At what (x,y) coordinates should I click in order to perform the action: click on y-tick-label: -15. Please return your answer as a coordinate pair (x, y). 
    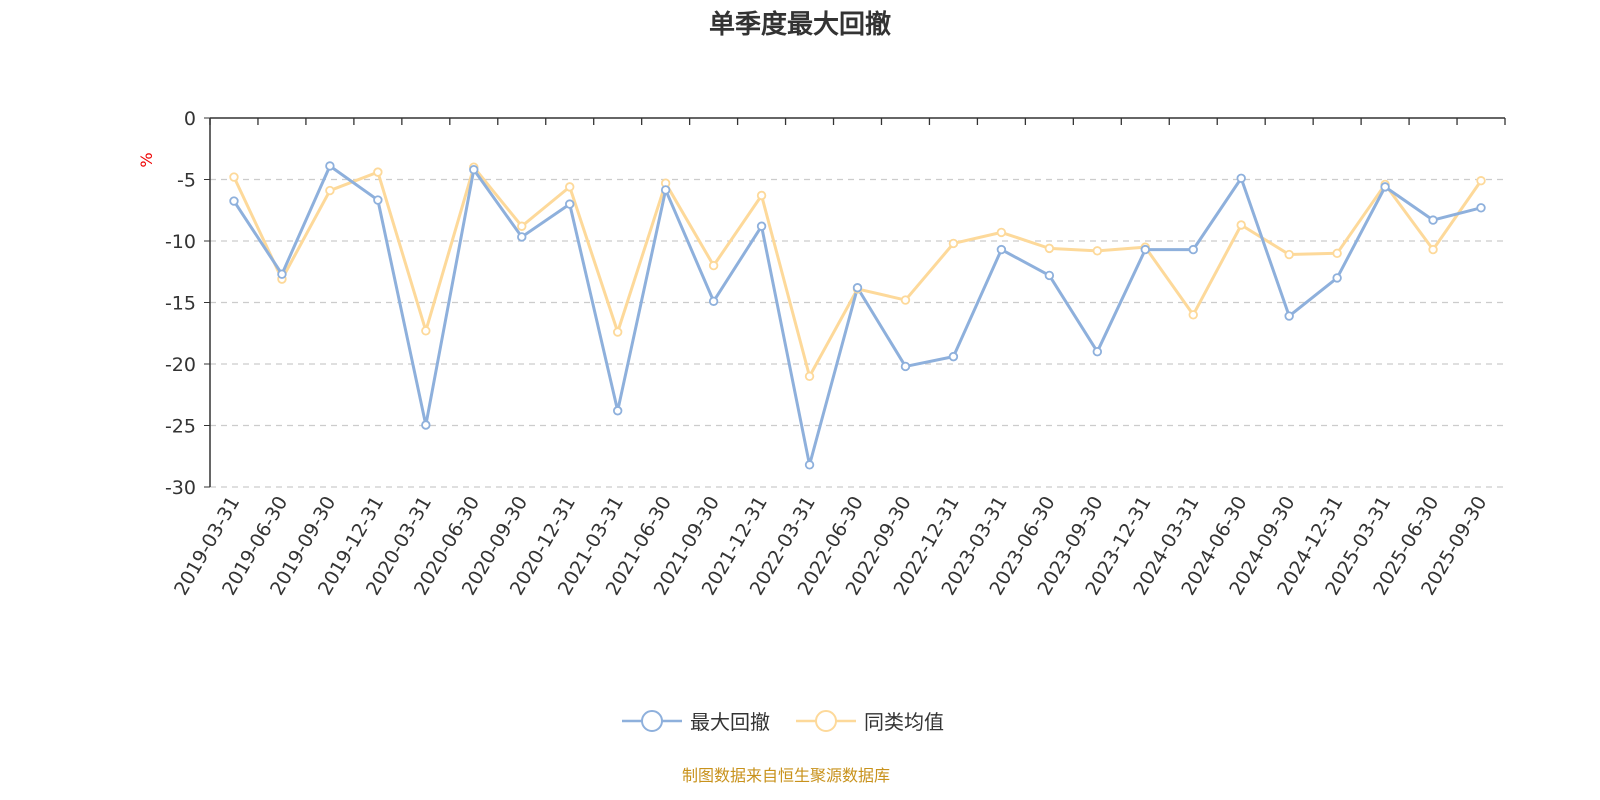
    Looking at the image, I should click on (180, 304).